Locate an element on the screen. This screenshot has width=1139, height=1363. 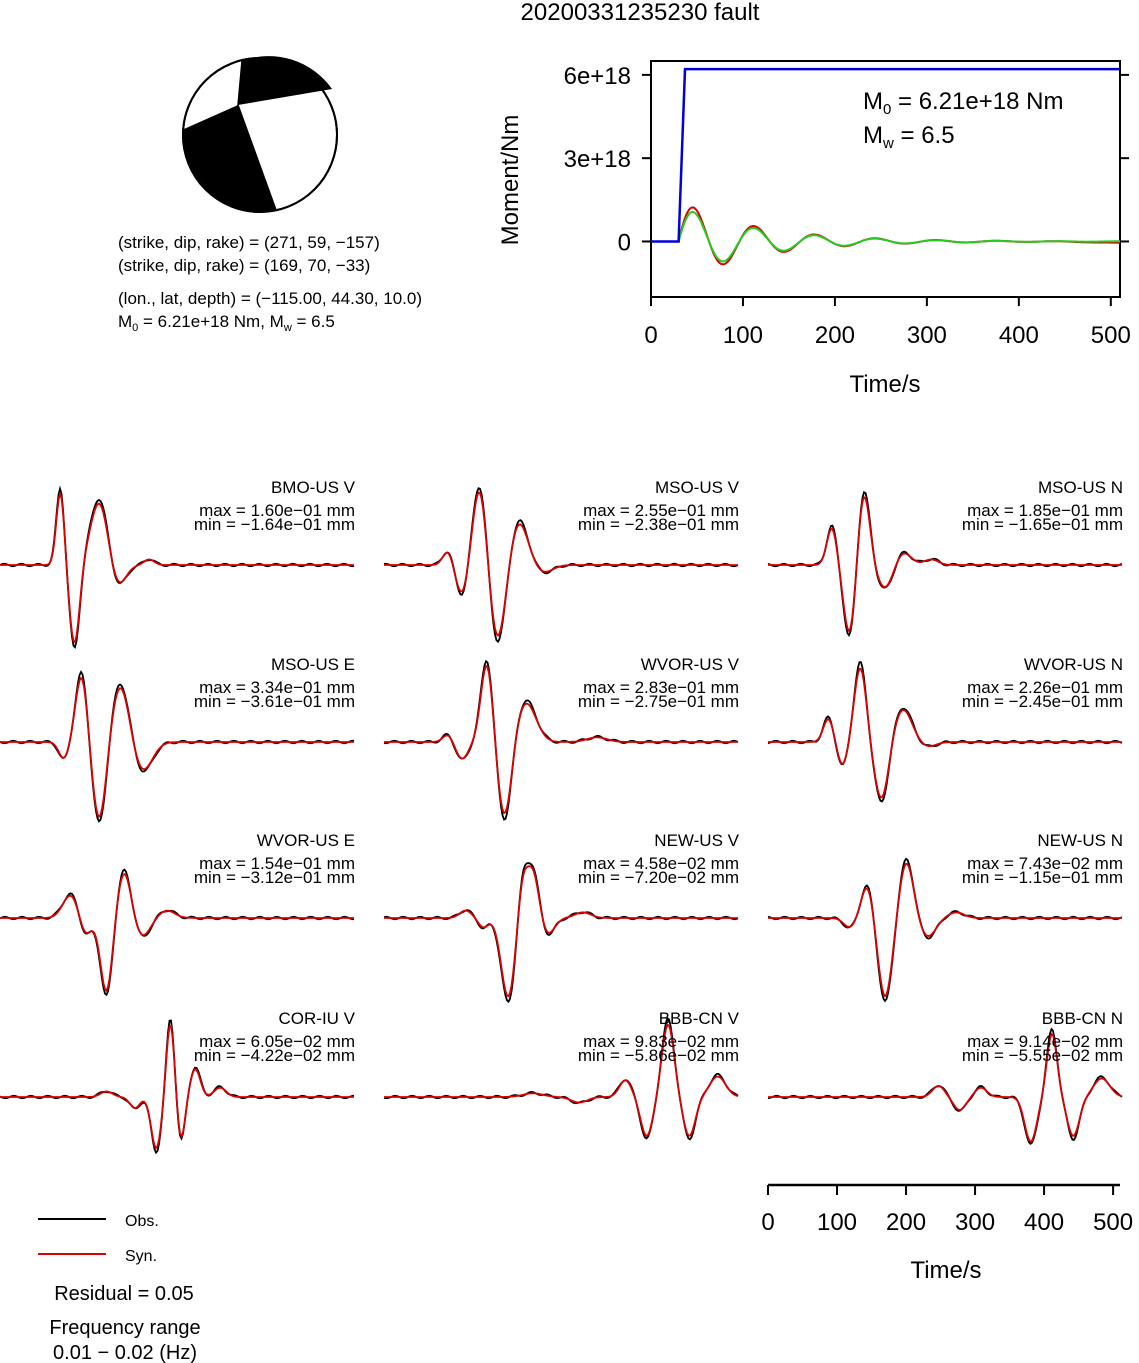
legend: Obs. Syn. is located at coordinates (98, 1239).